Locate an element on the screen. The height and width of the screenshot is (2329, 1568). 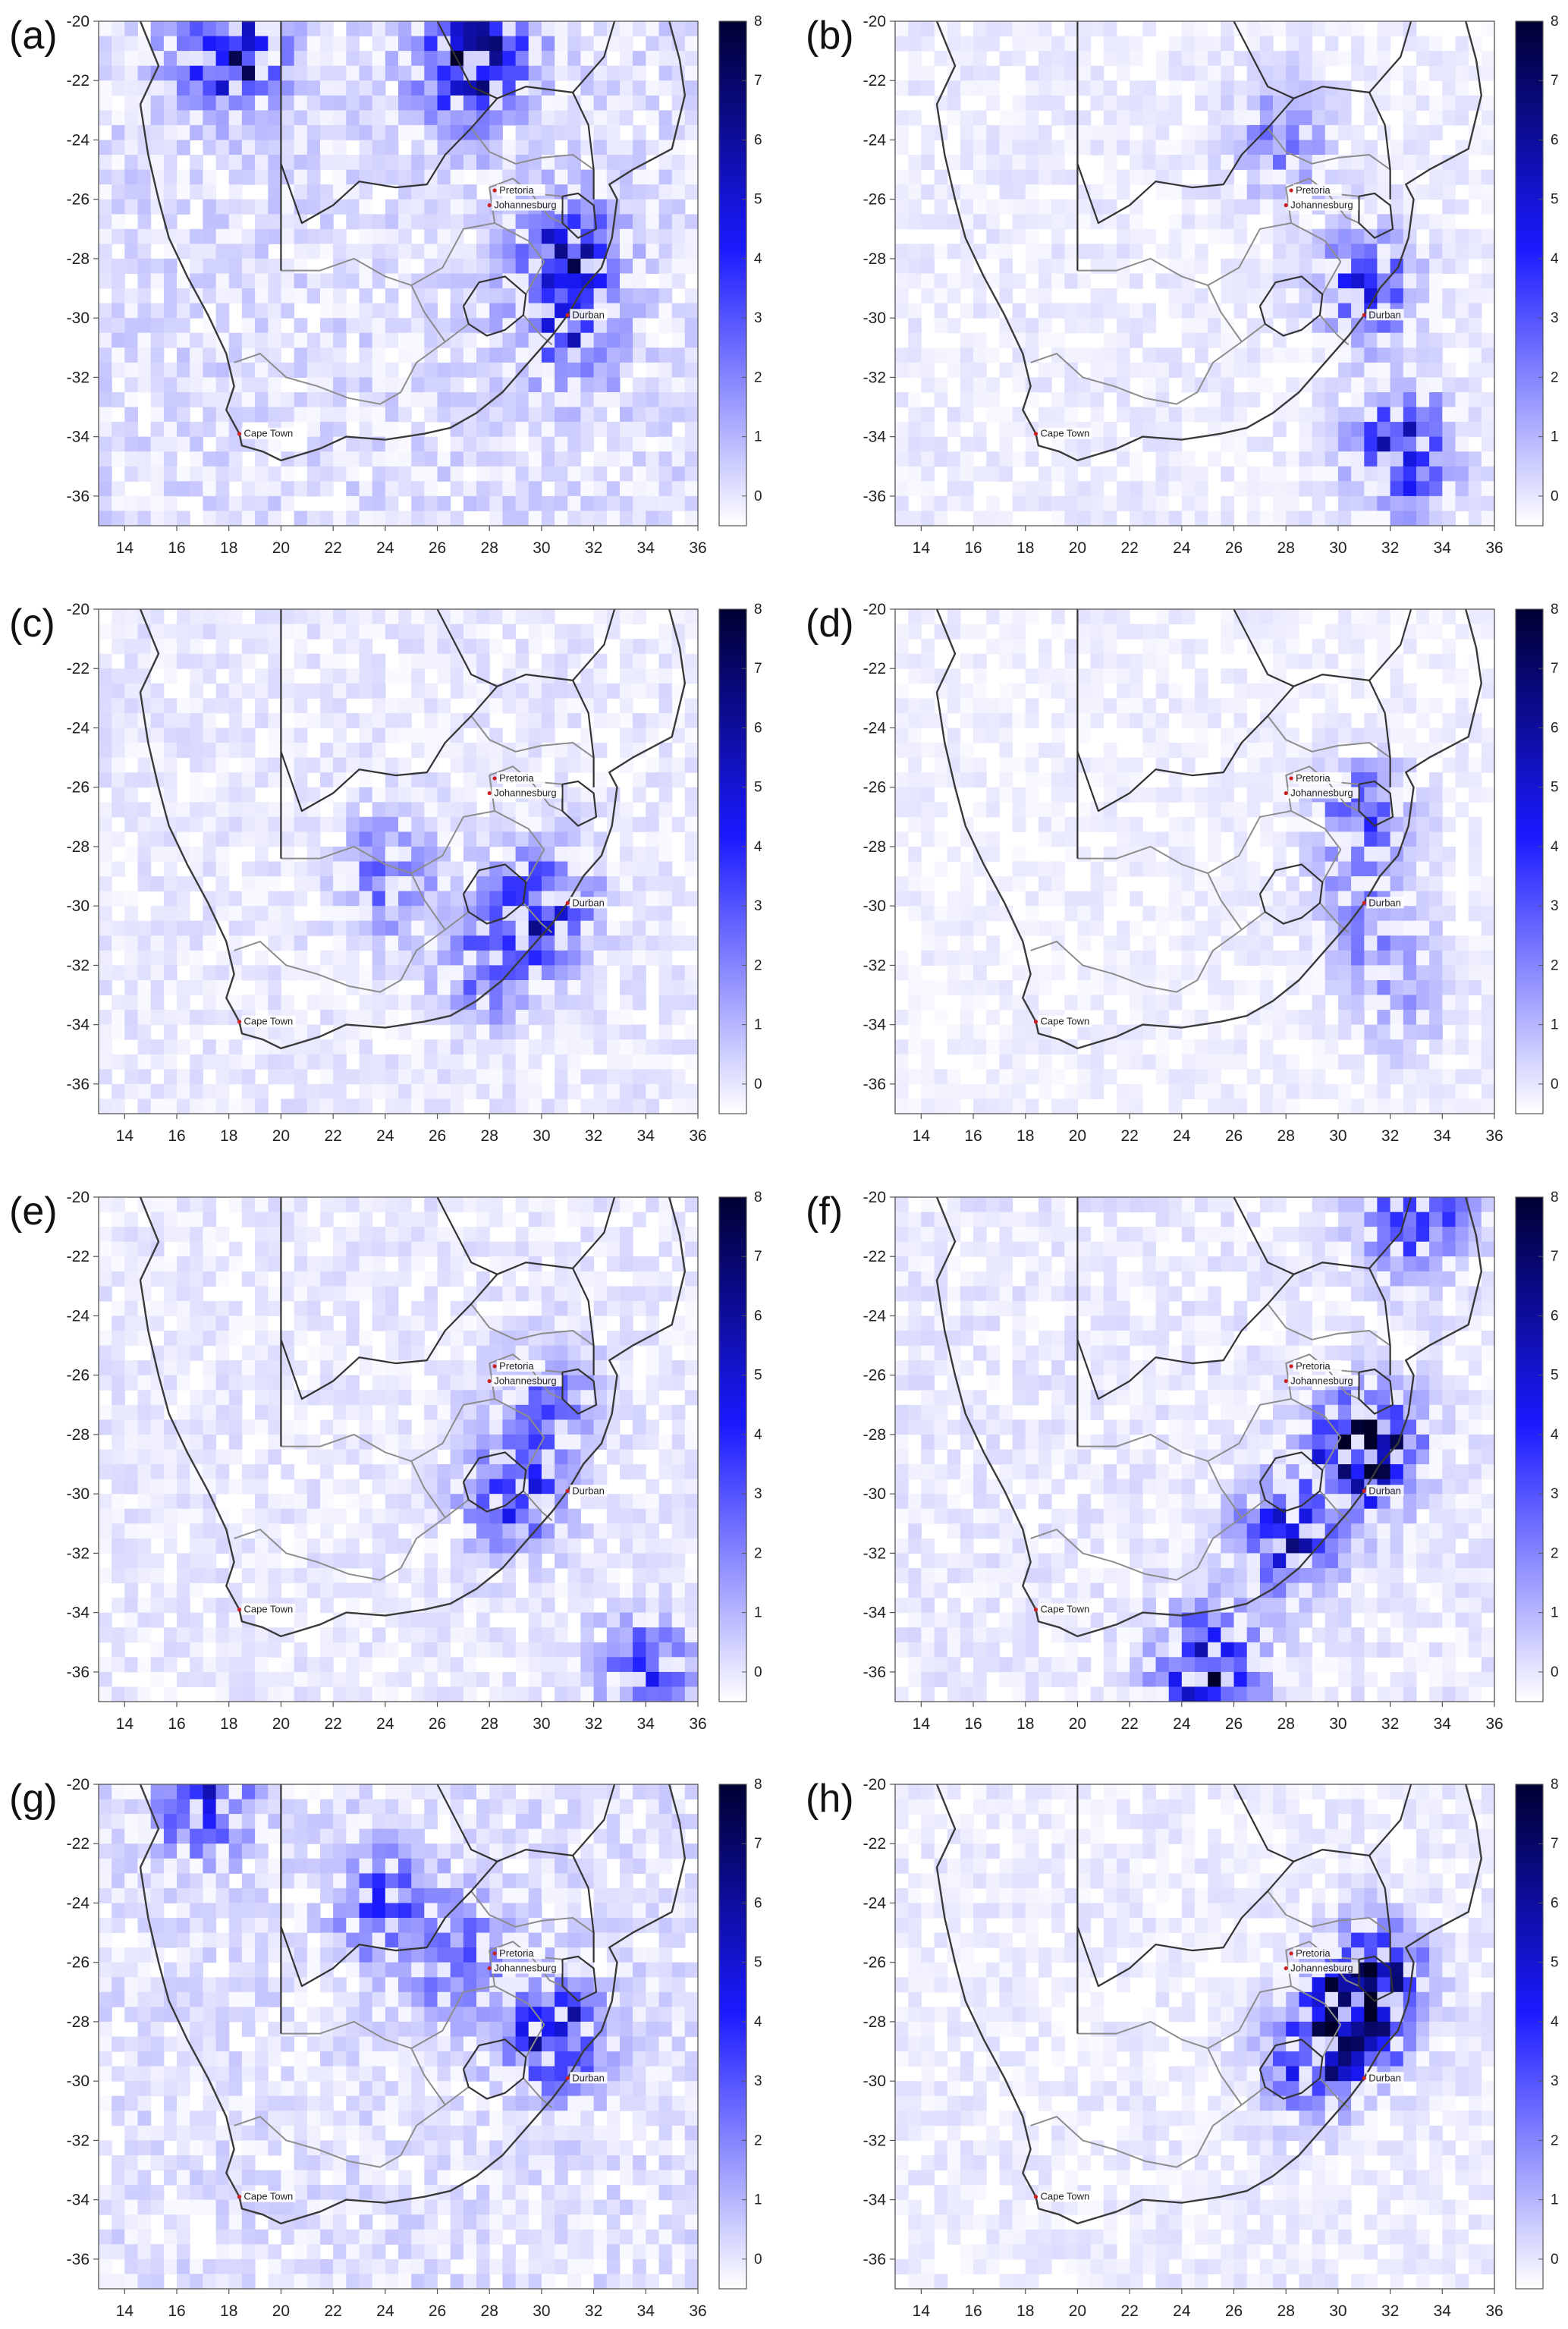
x-tick-label: 28 is located at coordinates (490, 1136).